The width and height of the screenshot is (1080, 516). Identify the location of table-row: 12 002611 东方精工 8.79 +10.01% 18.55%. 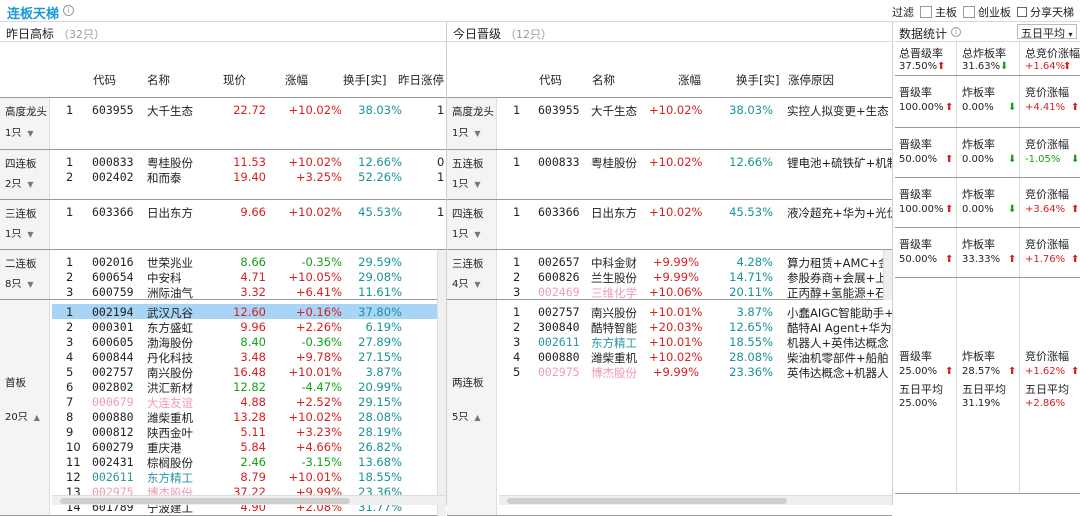
(244, 477).